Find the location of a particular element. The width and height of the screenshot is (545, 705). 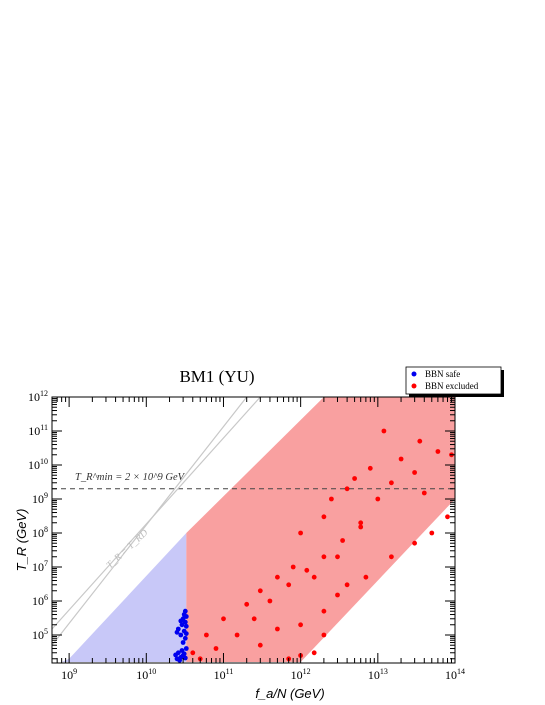

x-tick-label: 109 is located at coordinates (69, 674).